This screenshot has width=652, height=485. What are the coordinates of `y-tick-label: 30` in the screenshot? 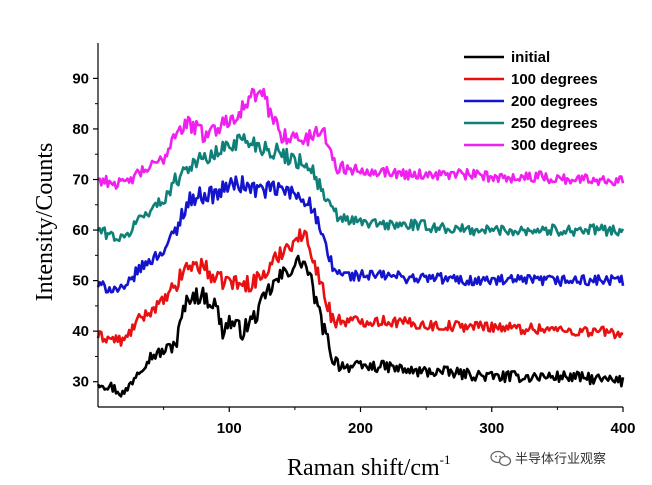 It's located at (80, 382).